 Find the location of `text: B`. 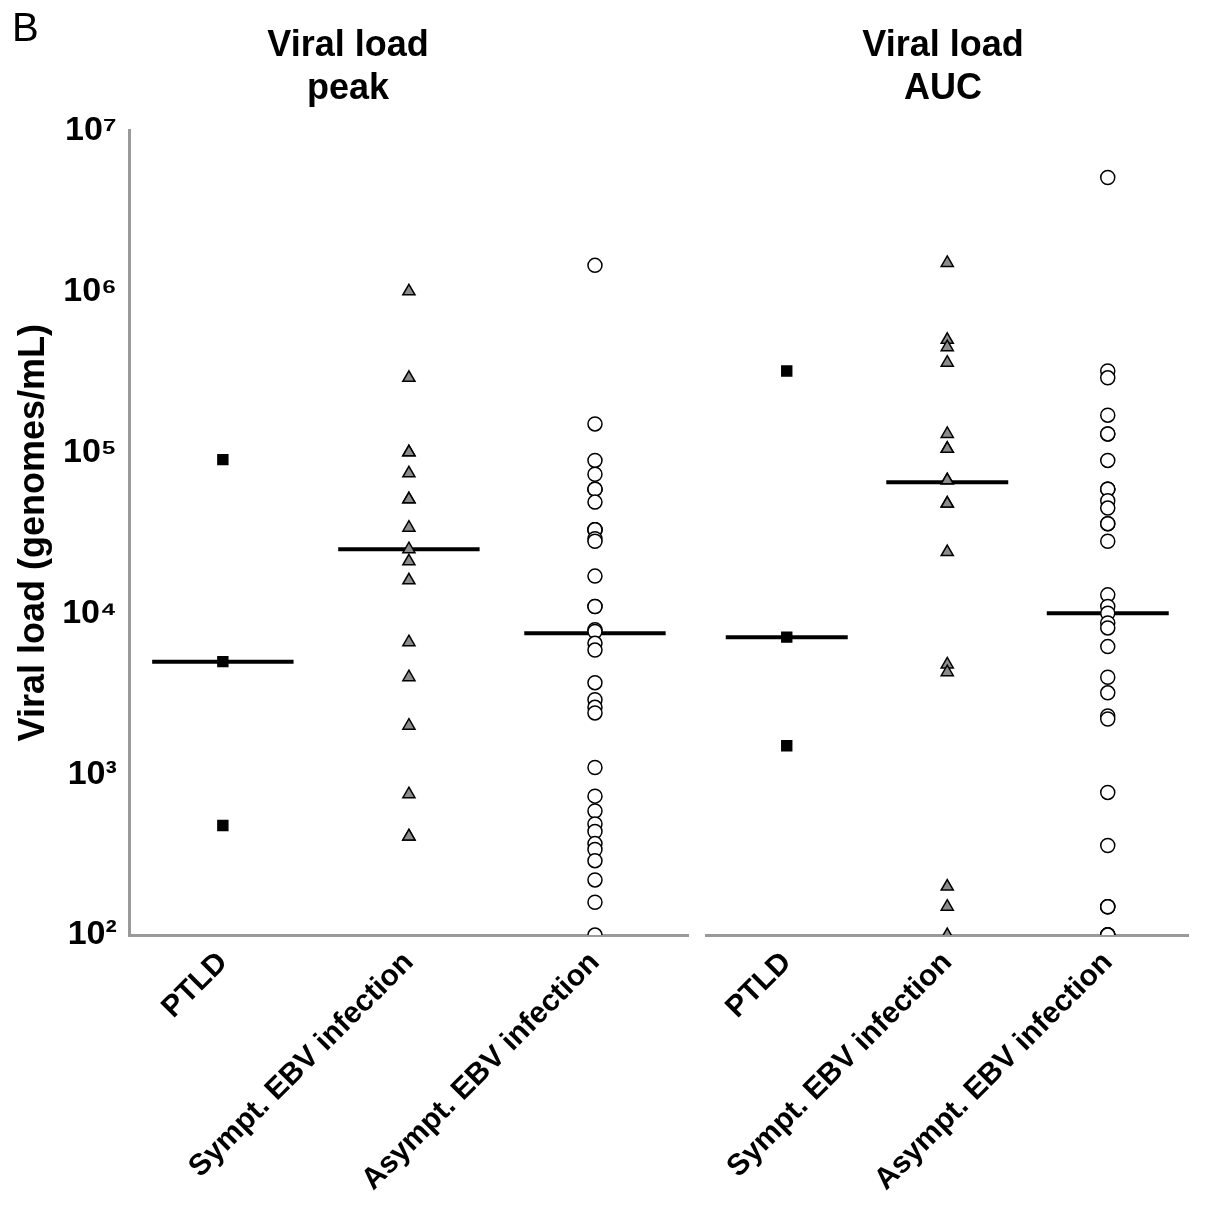

text: B is located at coordinates (25, 27).